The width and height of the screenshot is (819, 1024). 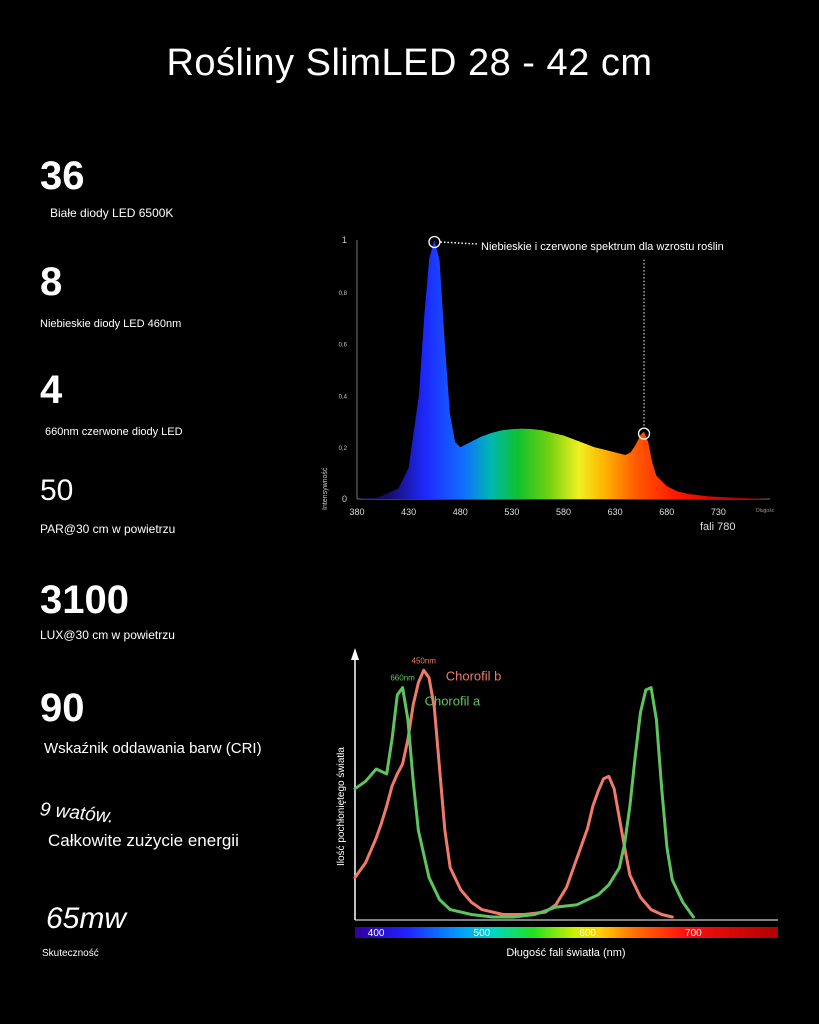 I want to click on stat-value: 50, so click(x=57, y=490).